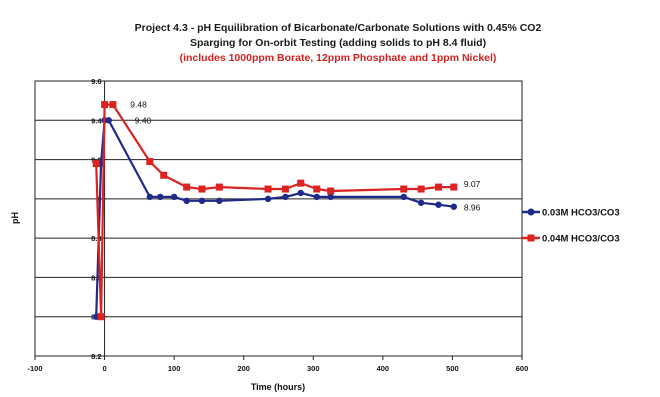 The width and height of the screenshot is (660, 397). I want to click on x-tick-label-100: 100, so click(174, 368).